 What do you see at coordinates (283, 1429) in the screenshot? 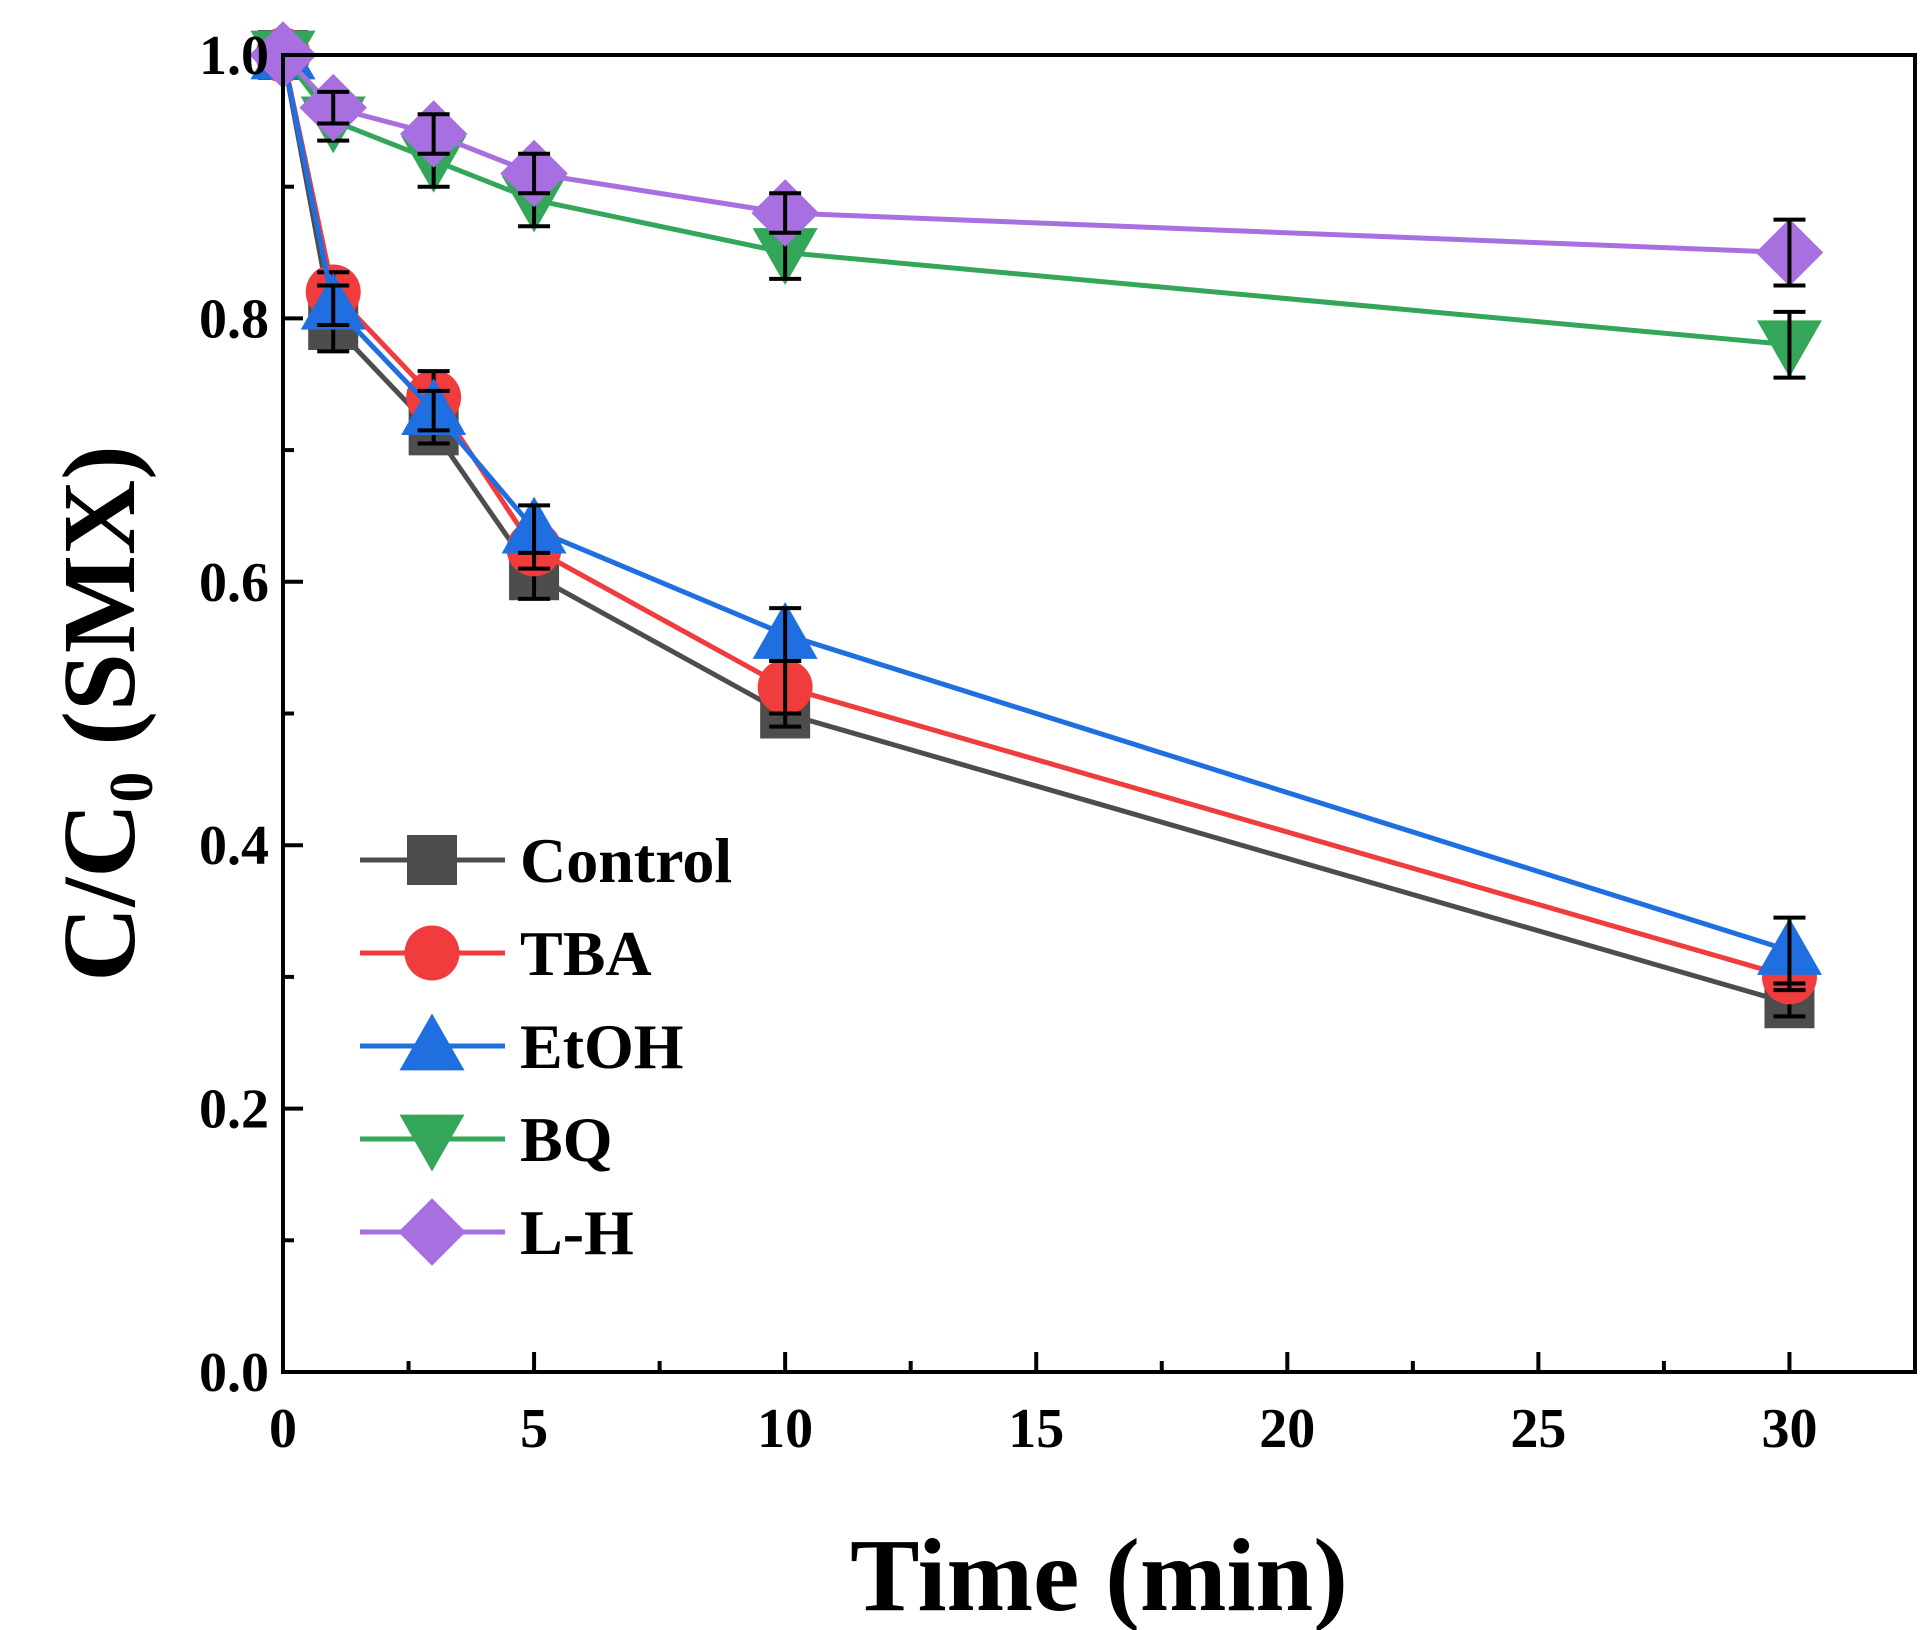
I see `x-tick-label: 0` at bounding box center [283, 1429].